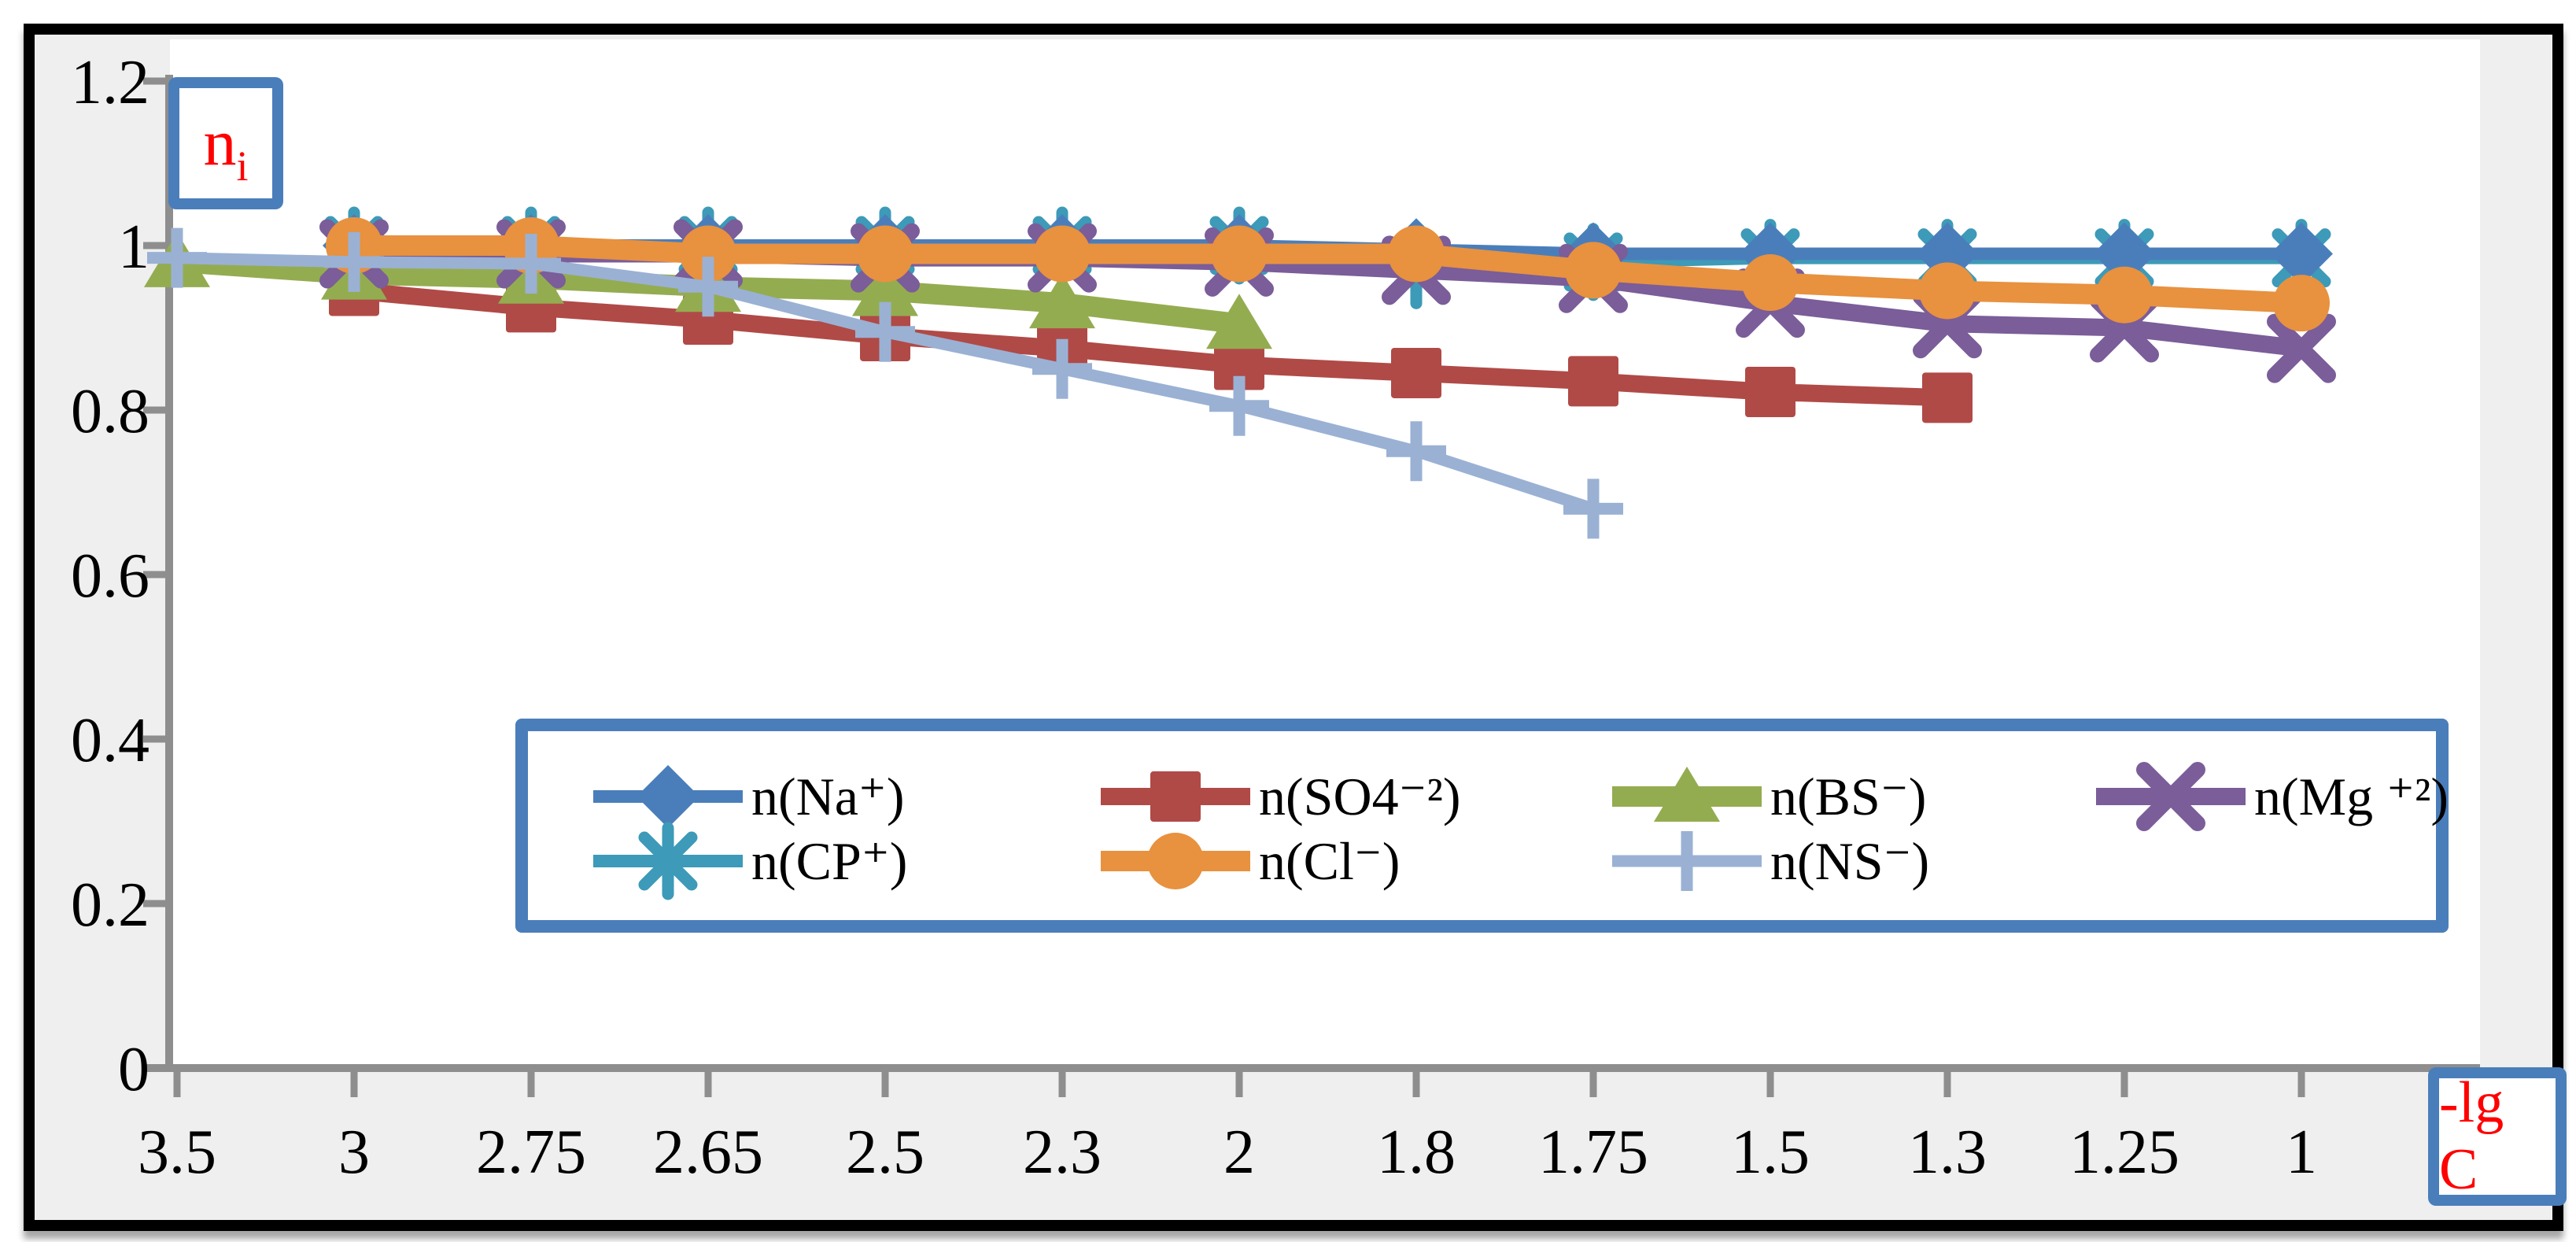 The width and height of the screenshot is (2576, 1242). I want to click on y-axis-label: n, so click(220, 142).